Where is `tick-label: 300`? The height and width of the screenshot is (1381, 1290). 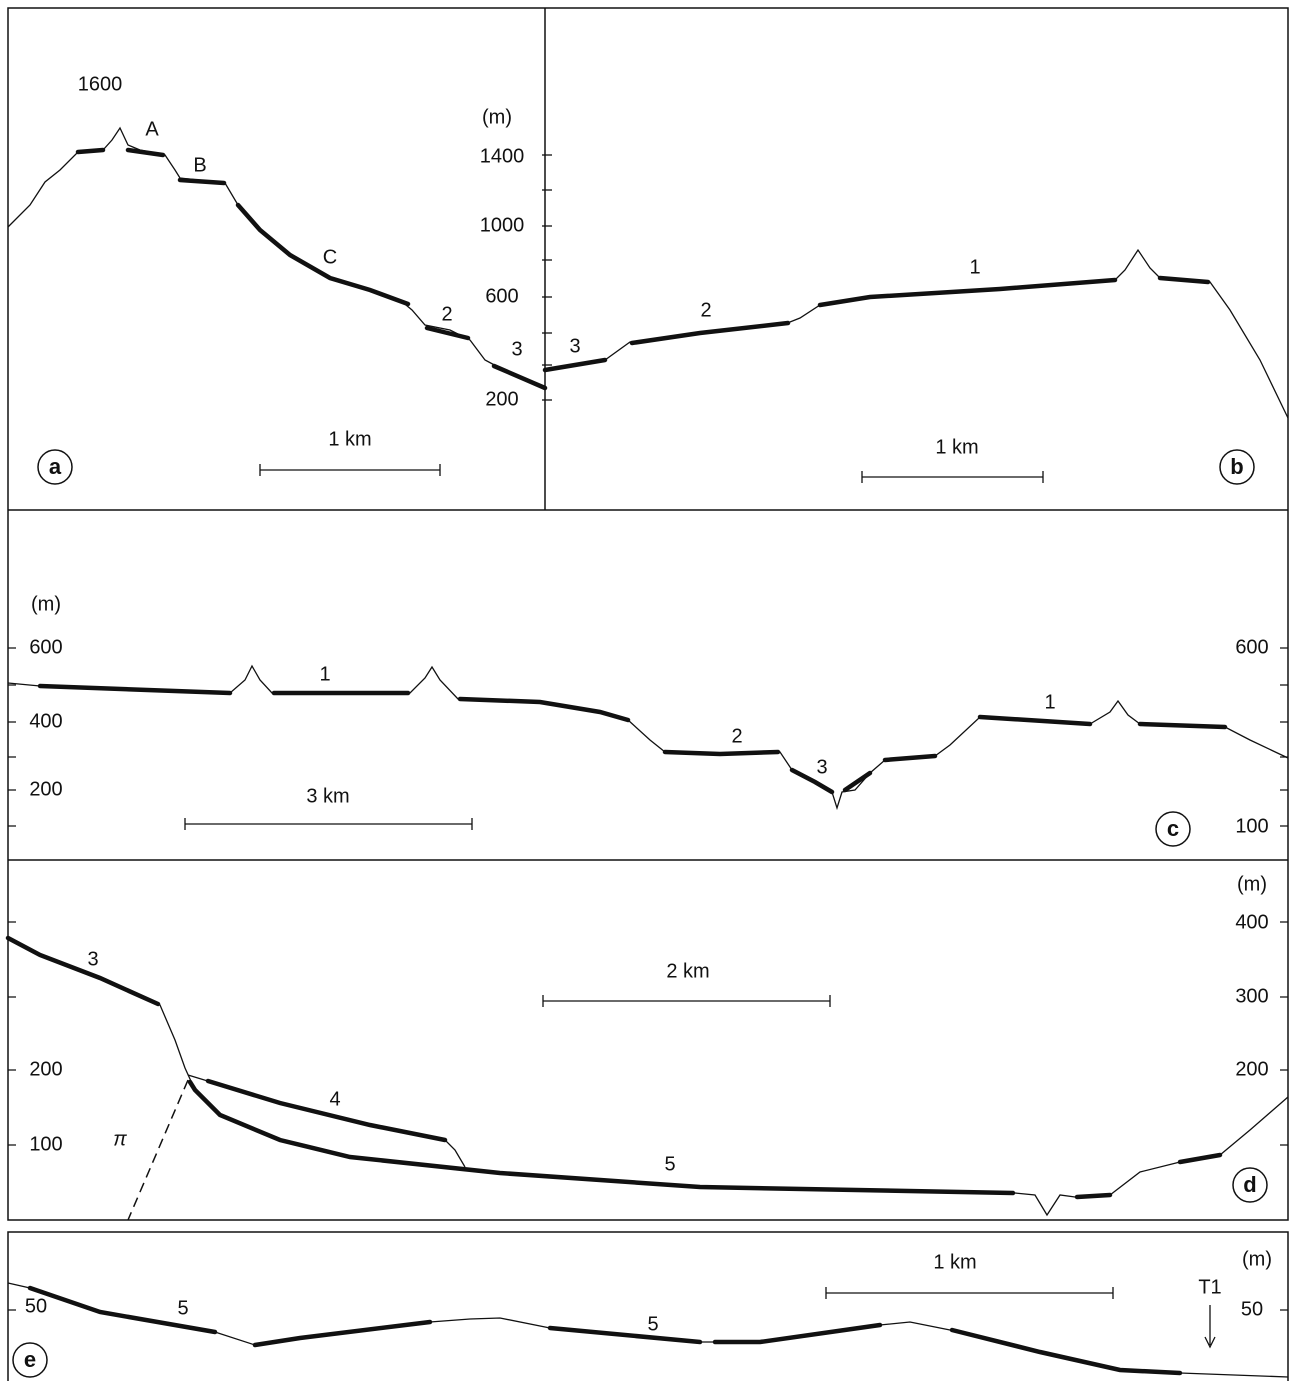
tick-label: 300 is located at coordinates (1251, 996).